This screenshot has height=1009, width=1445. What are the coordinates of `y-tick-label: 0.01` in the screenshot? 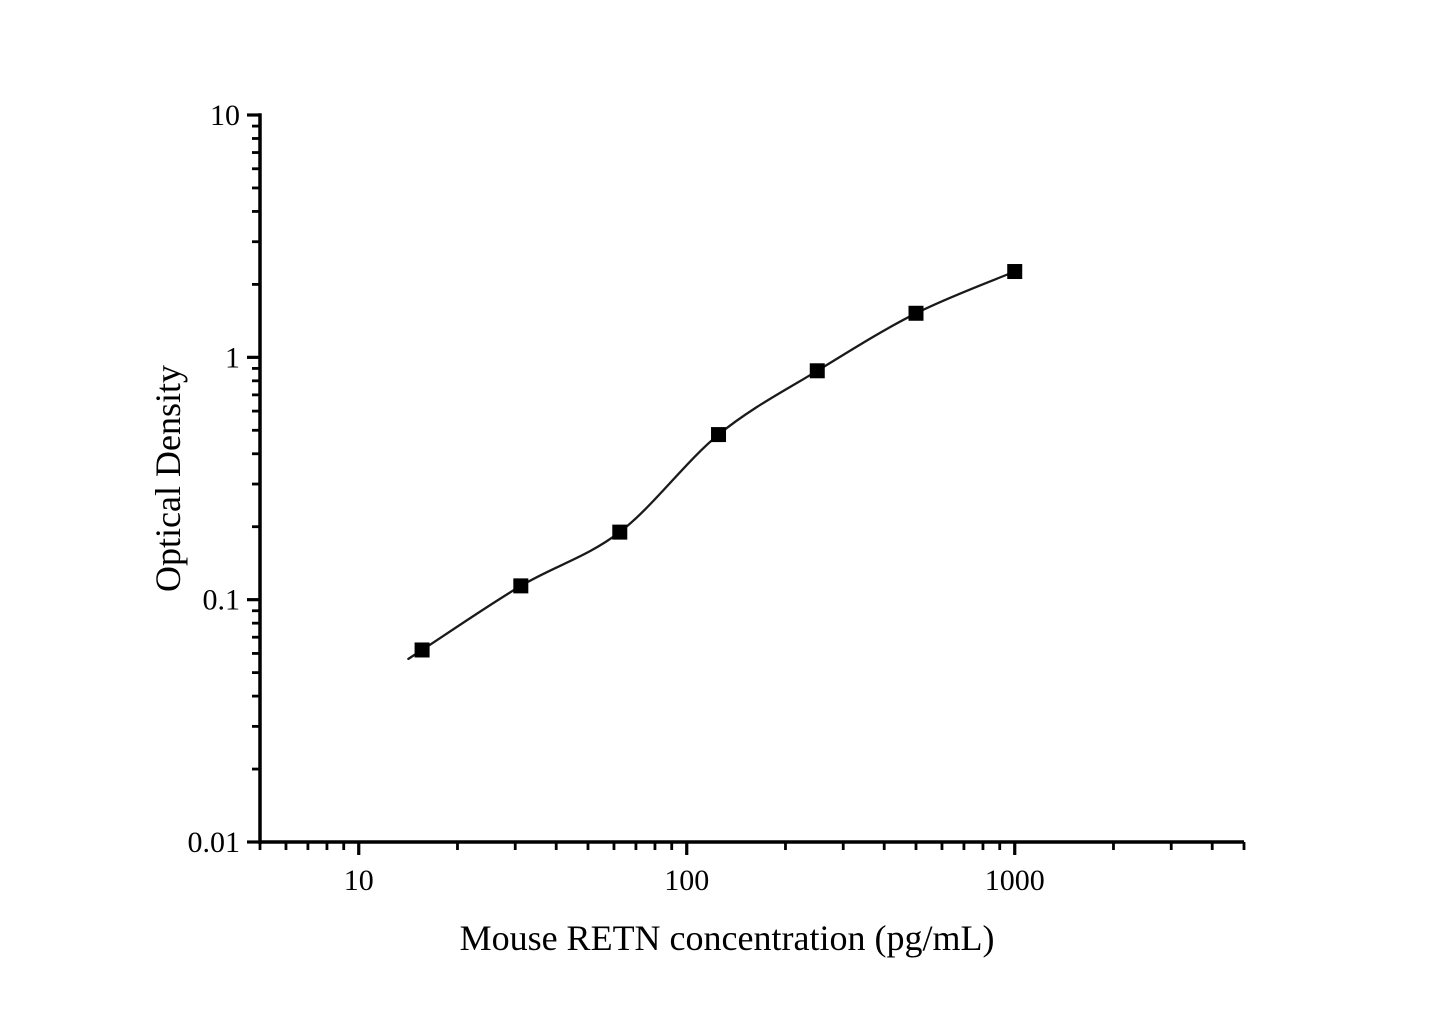 It's located at (214, 842).